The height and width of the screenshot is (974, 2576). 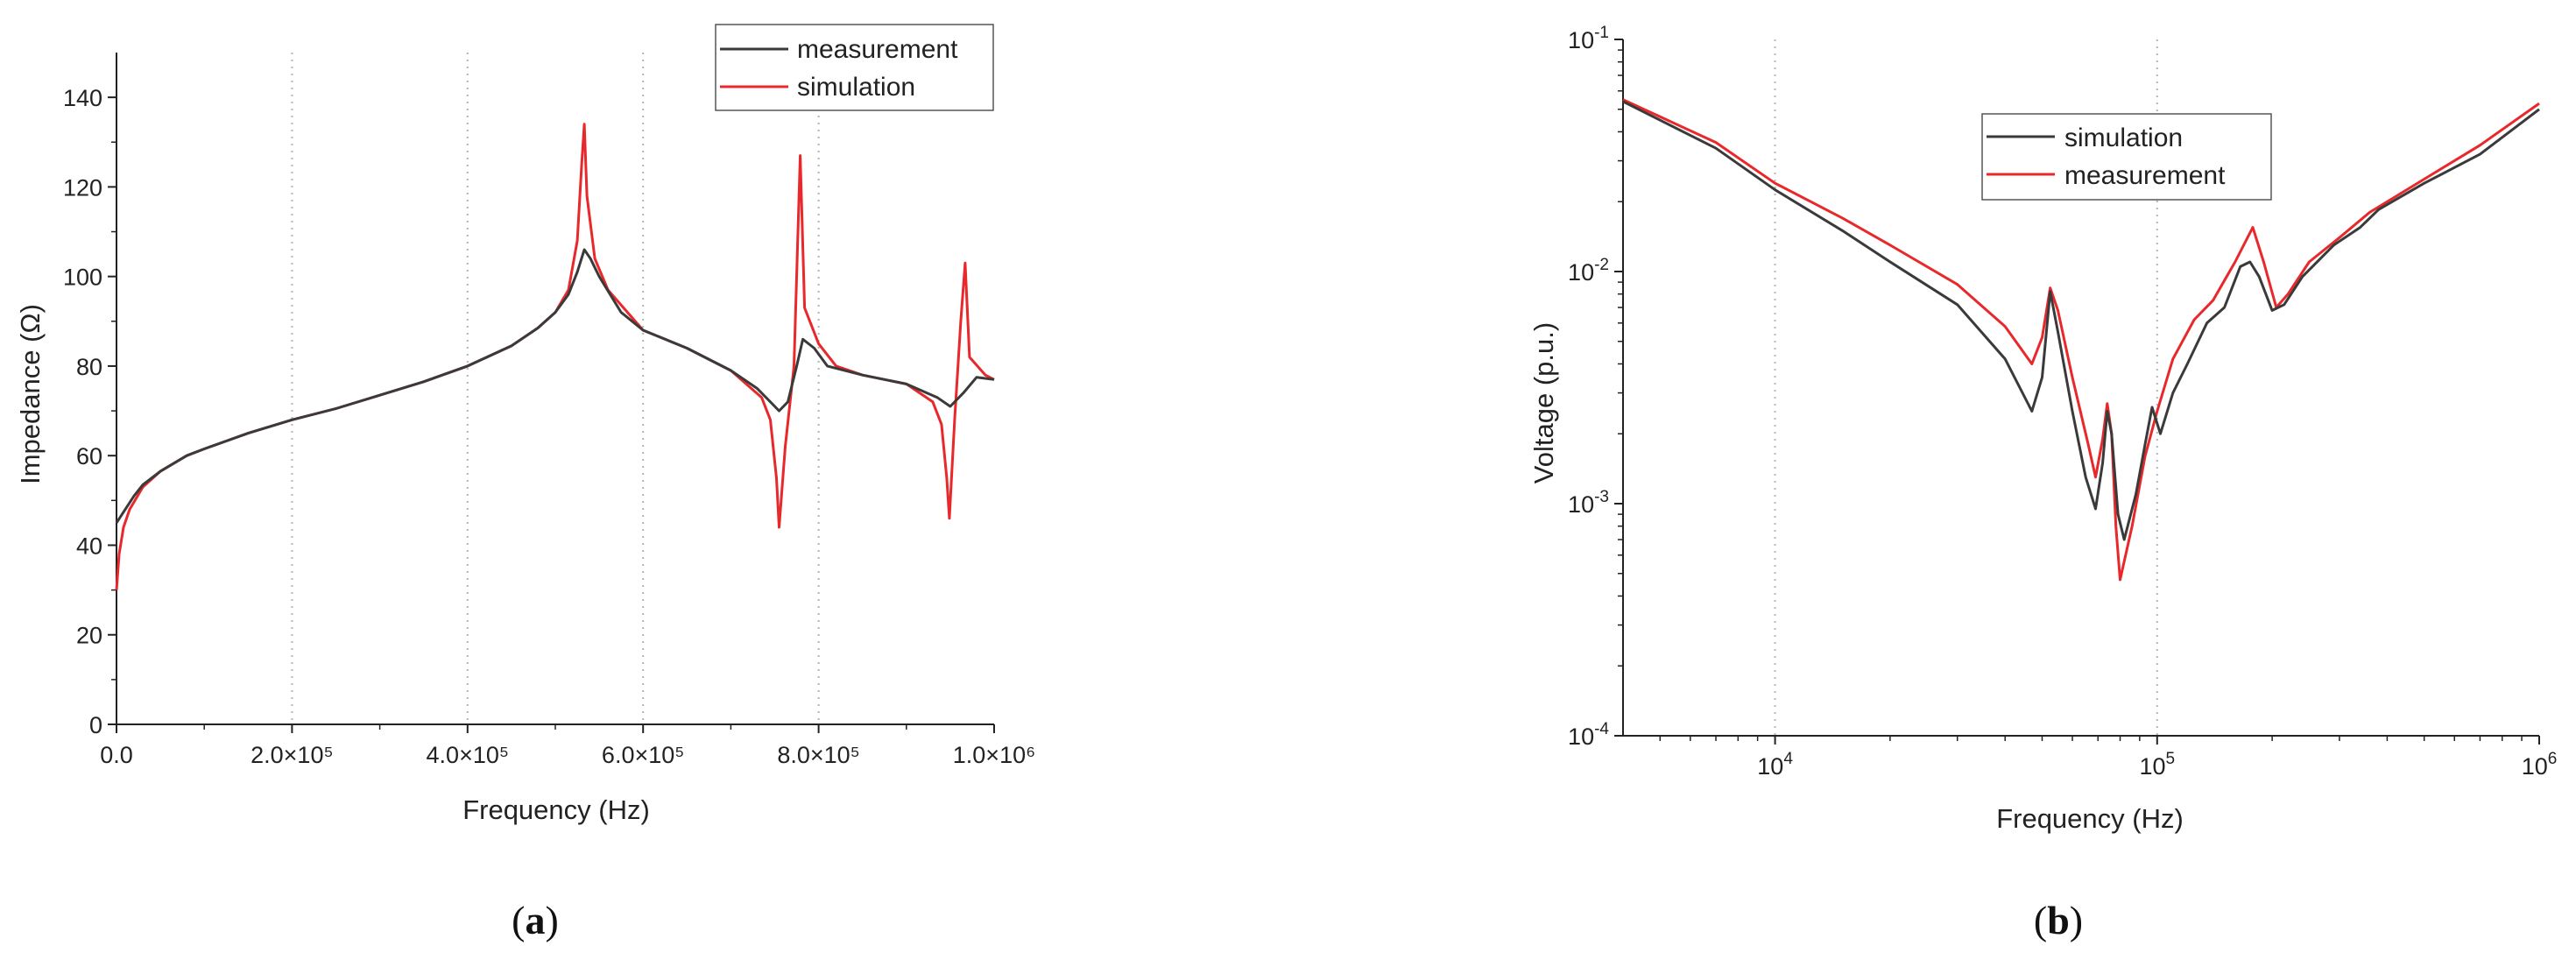 What do you see at coordinates (2090, 819) in the screenshot?
I see `panel-b-x-axis-label: Frequency (Hz)` at bounding box center [2090, 819].